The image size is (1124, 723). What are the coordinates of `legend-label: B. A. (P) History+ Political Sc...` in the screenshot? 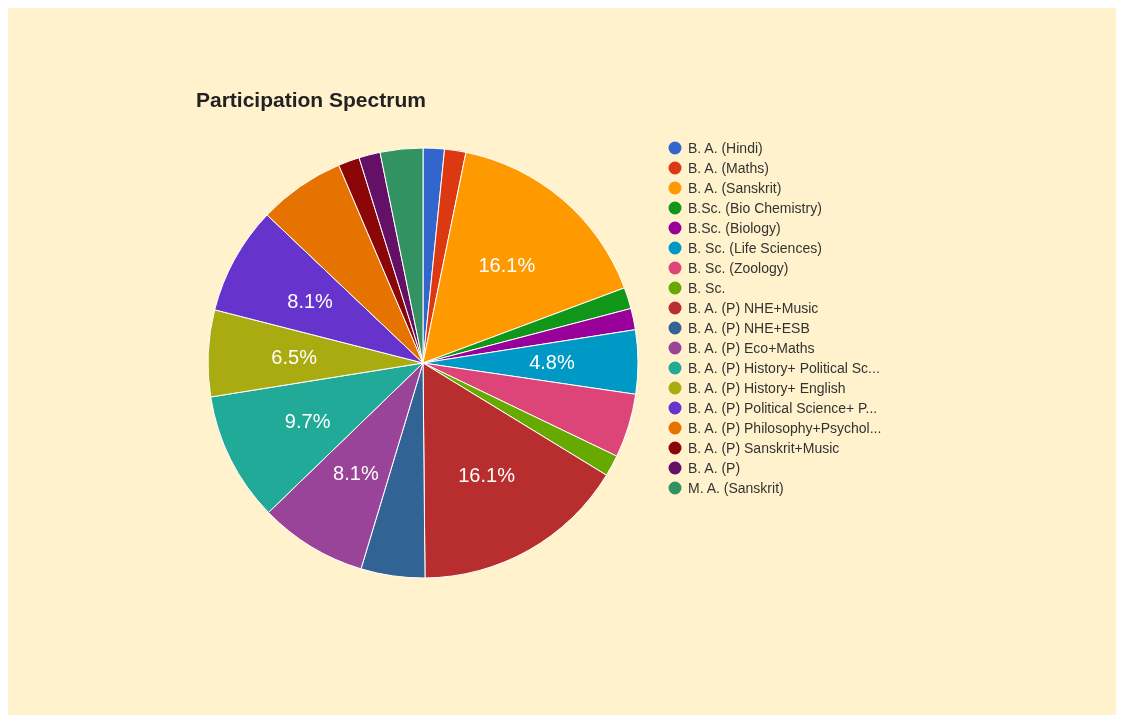 It's located at (784, 368).